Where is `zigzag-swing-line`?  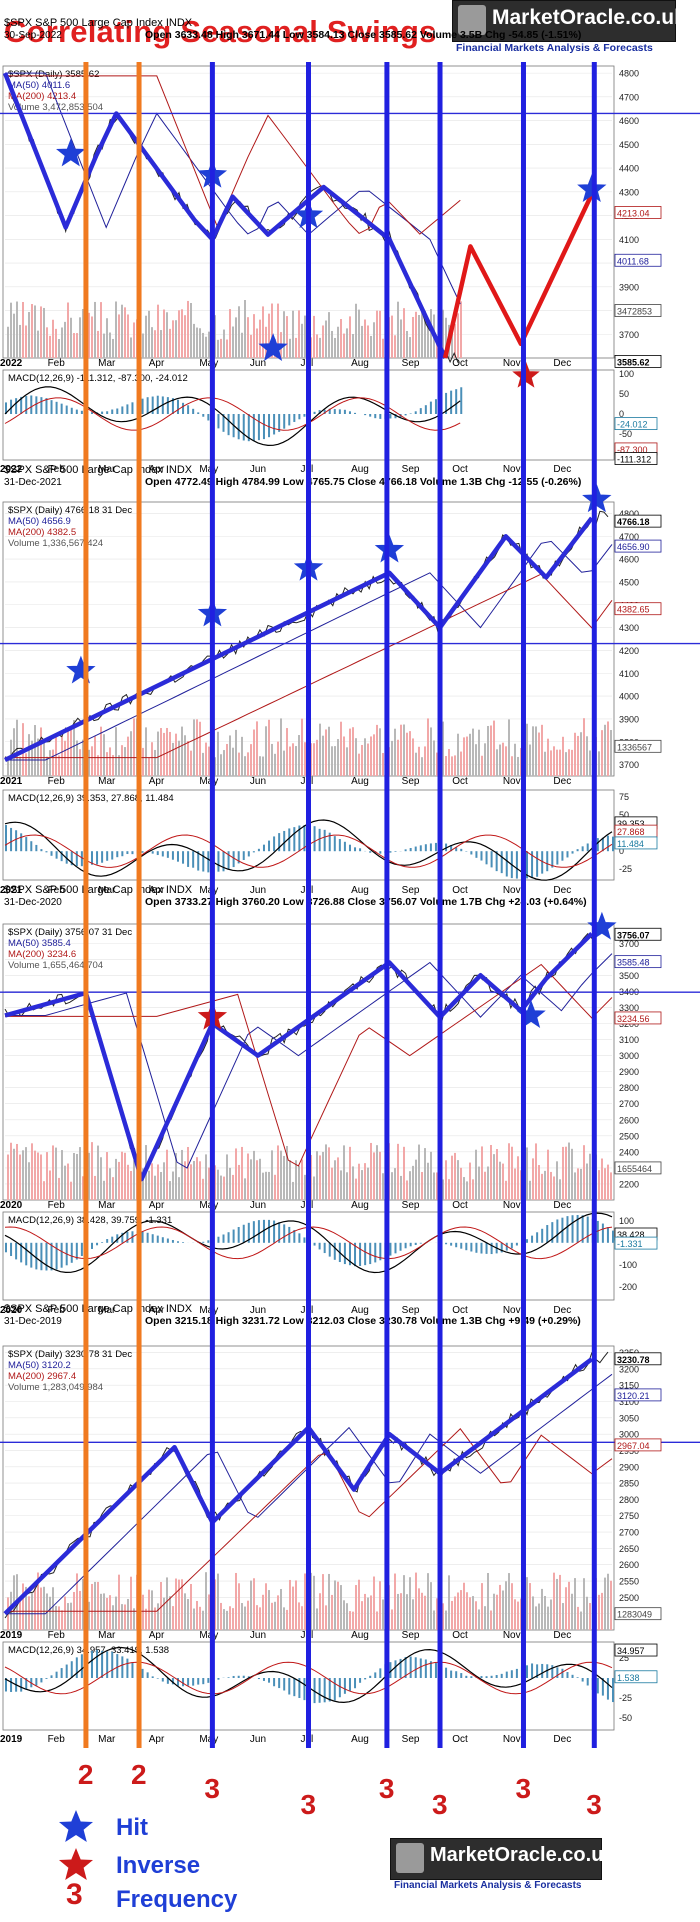
zigzag-swing-line is located at coordinates (298, 1486).